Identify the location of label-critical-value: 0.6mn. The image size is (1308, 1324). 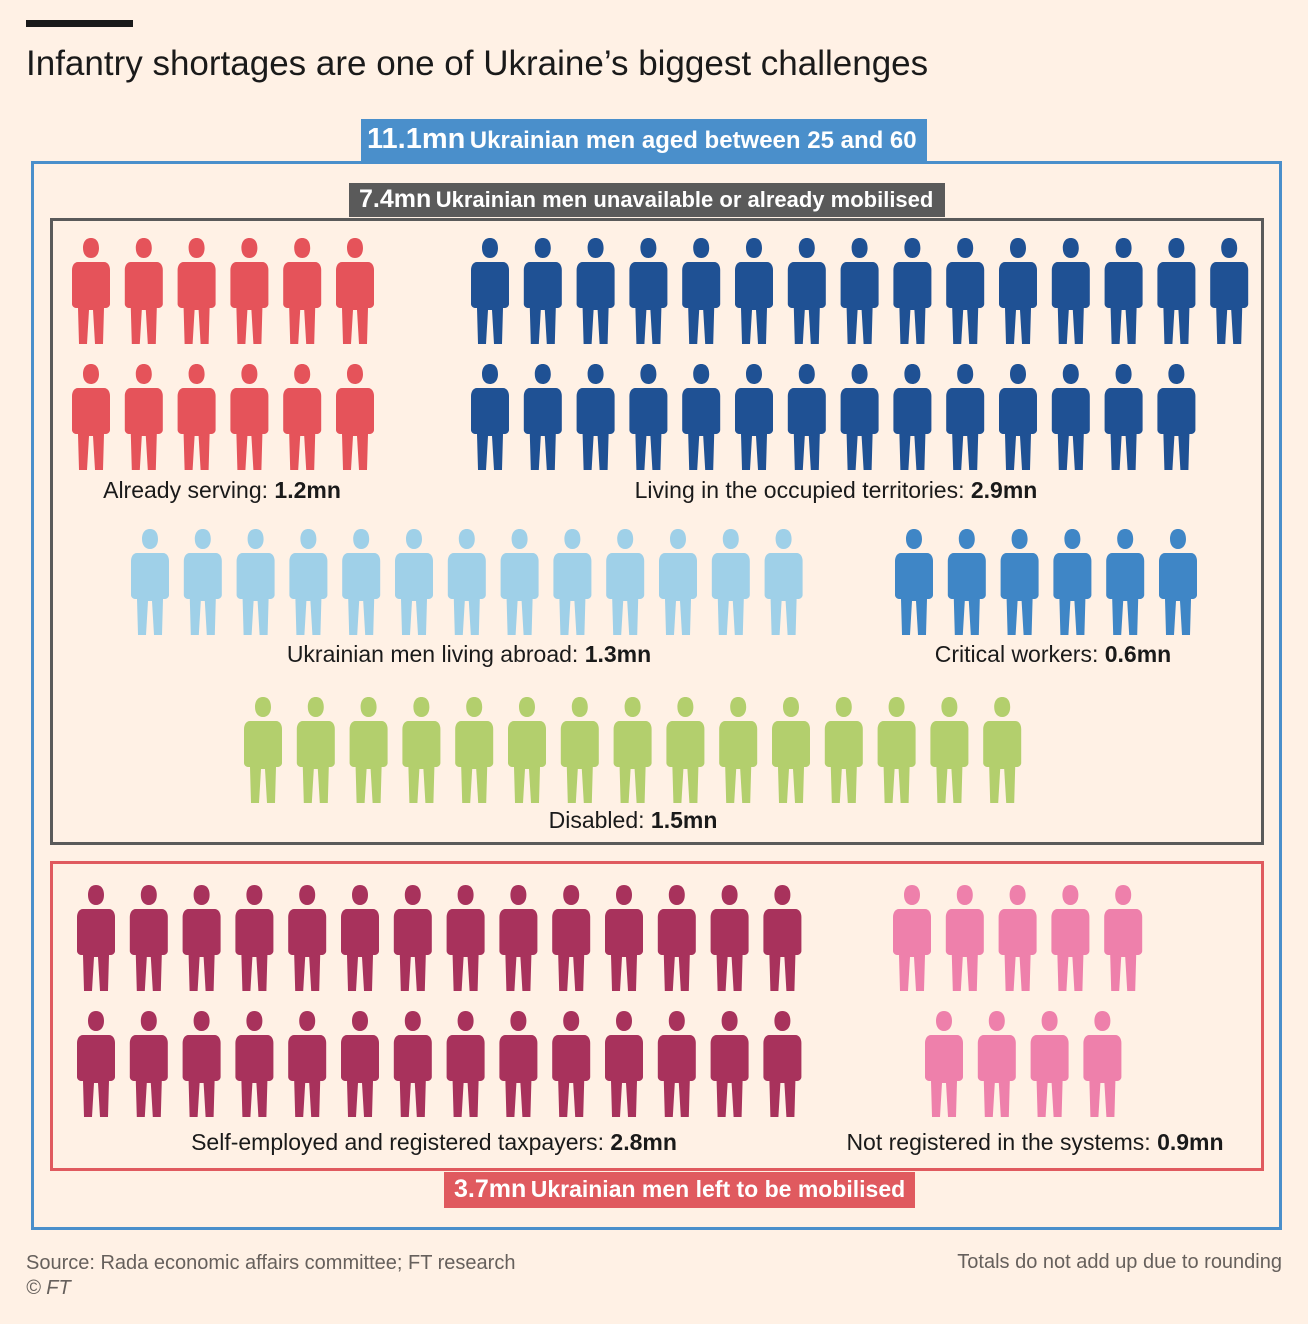
(1138, 654).